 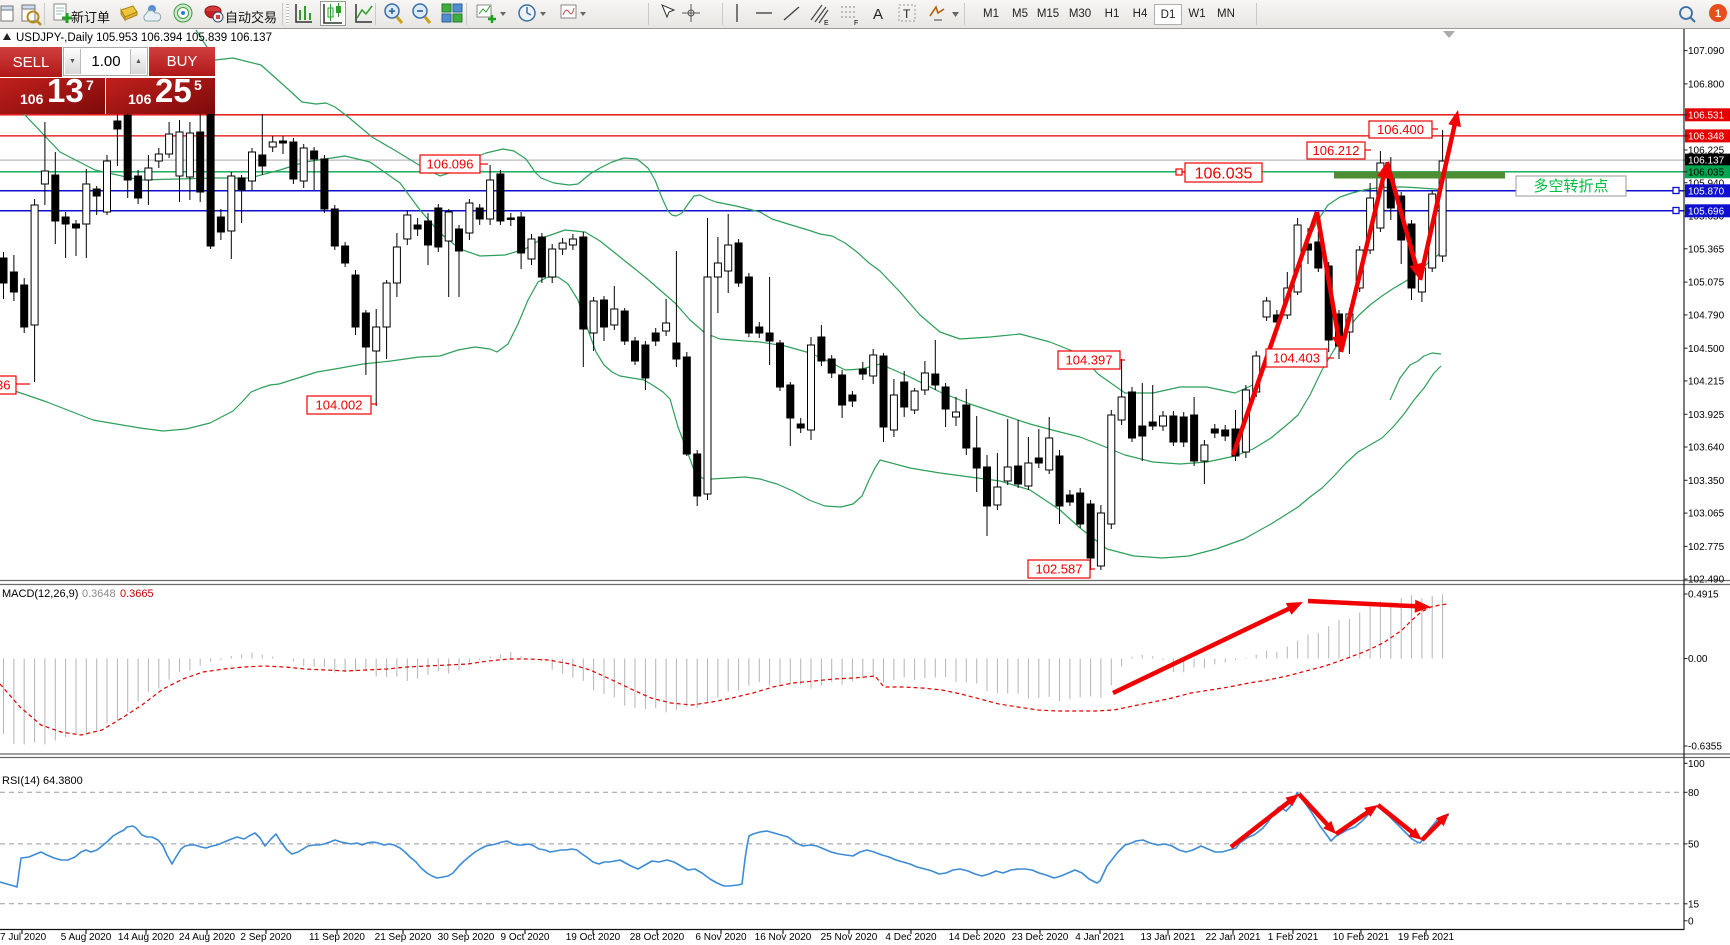 I want to click on svg-text: 102.775, so click(x=1706, y=547).